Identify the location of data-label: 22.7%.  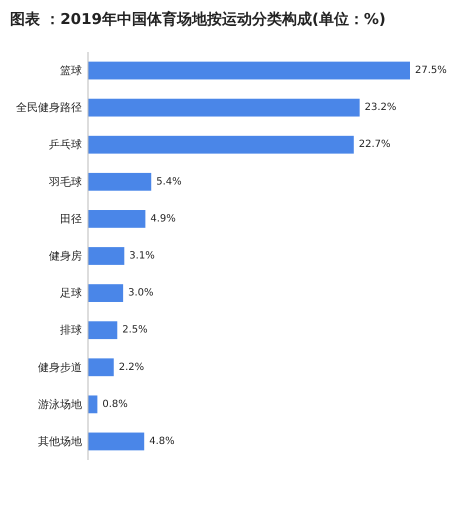
(374, 144).